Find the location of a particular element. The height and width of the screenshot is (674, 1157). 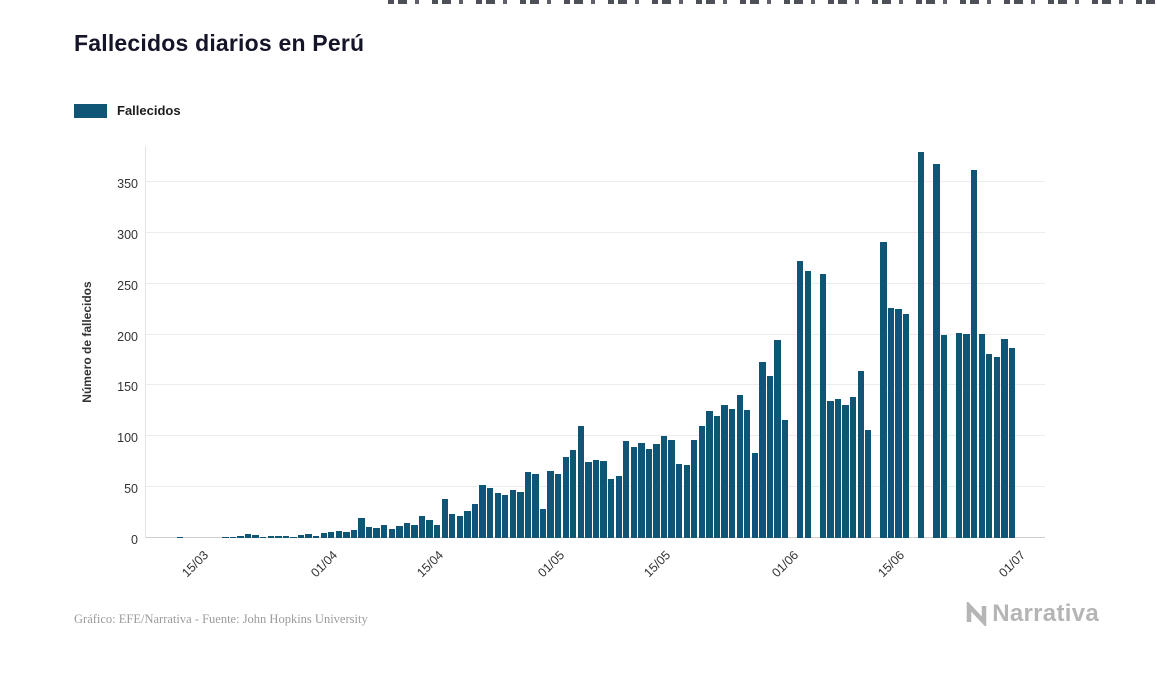

y-tick-label: 350 is located at coordinates (127, 184).